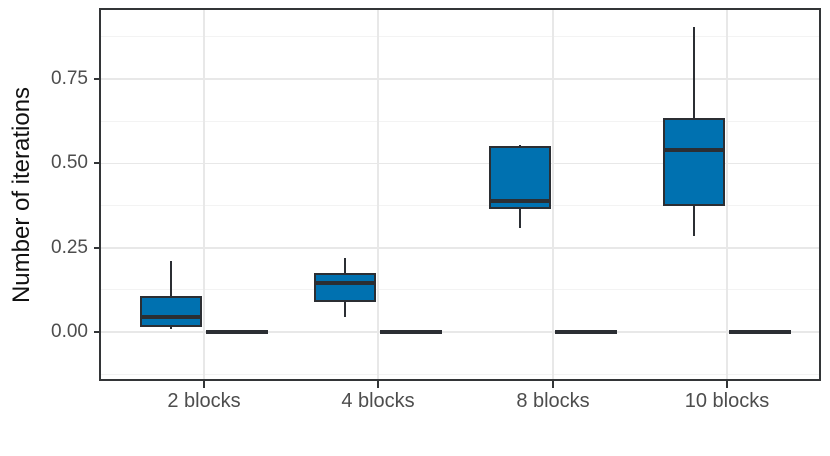 The width and height of the screenshot is (830, 456). I want to click on y-tick-label: 0.25, so click(69, 247).